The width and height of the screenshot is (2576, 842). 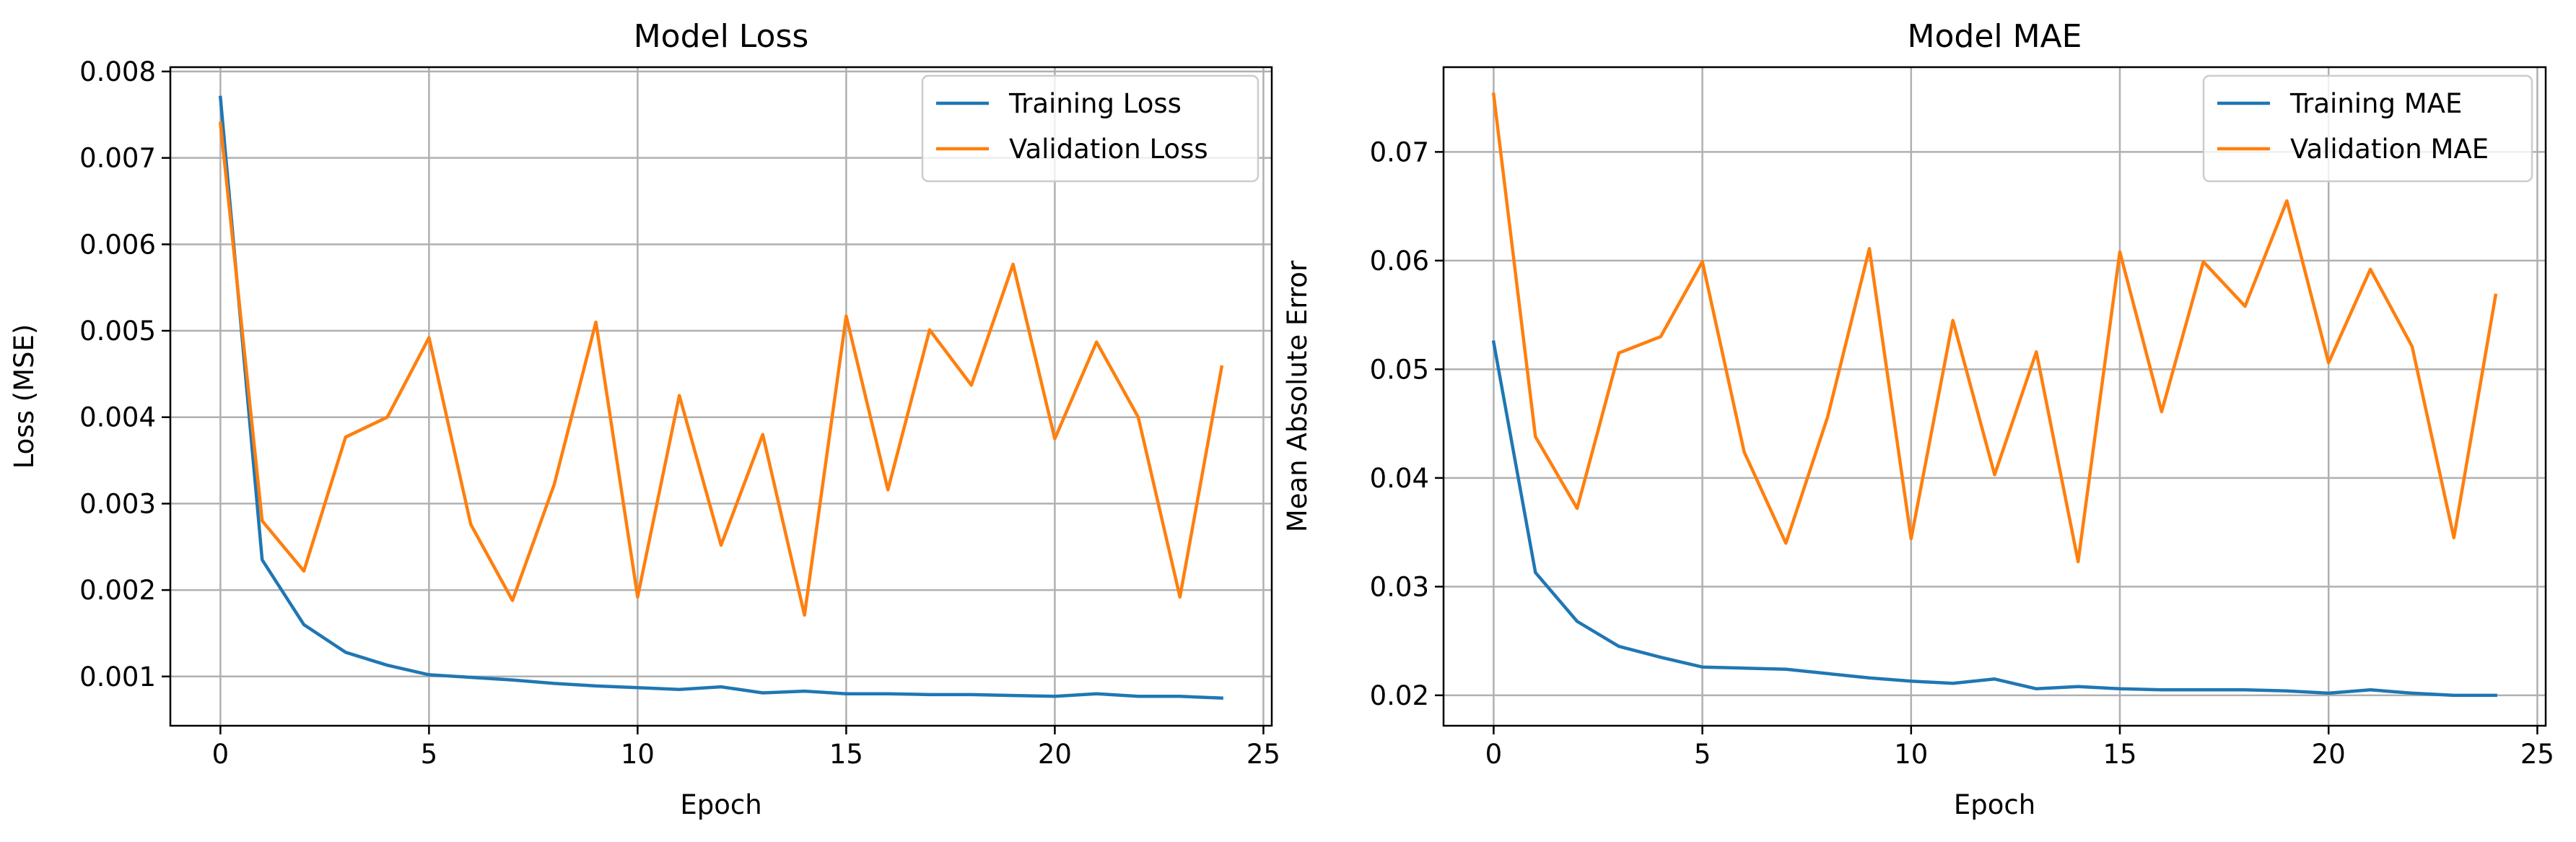 What do you see at coordinates (117, 504) in the screenshot?
I see `y-tick-label: 0.003` at bounding box center [117, 504].